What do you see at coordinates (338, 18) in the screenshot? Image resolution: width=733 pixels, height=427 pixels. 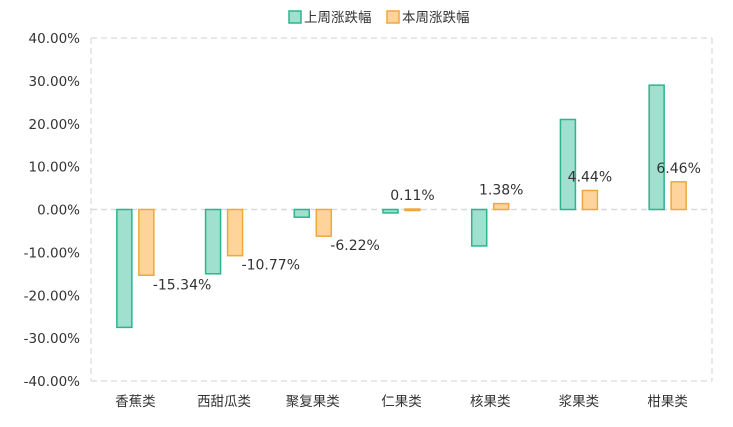 I see `legend-label-last-week: 上周涨跌幅` at bounding box center [338, 18].